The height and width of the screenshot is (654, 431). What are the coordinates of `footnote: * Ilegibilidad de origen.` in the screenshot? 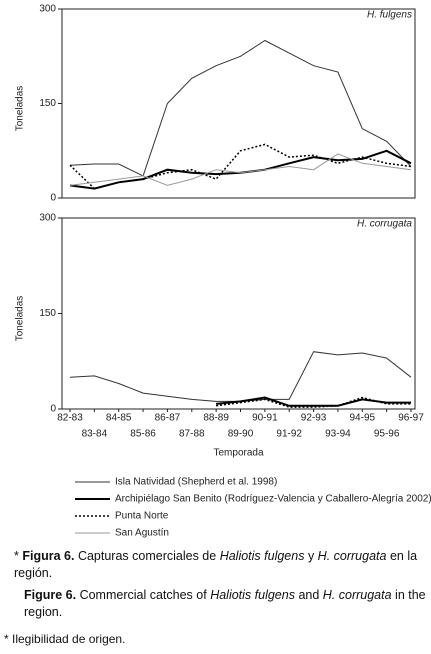 It's located at (65, 639).